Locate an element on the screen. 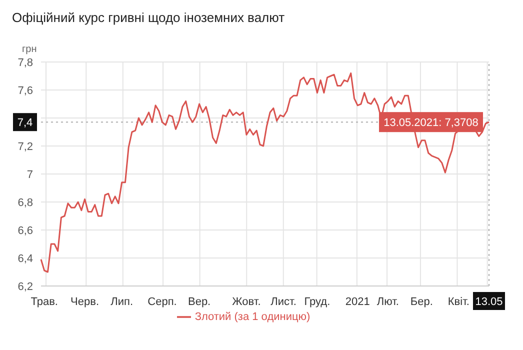 This screenshot has height=350, width=523. y-axis-title: грн is located at coordinates (29, 49).